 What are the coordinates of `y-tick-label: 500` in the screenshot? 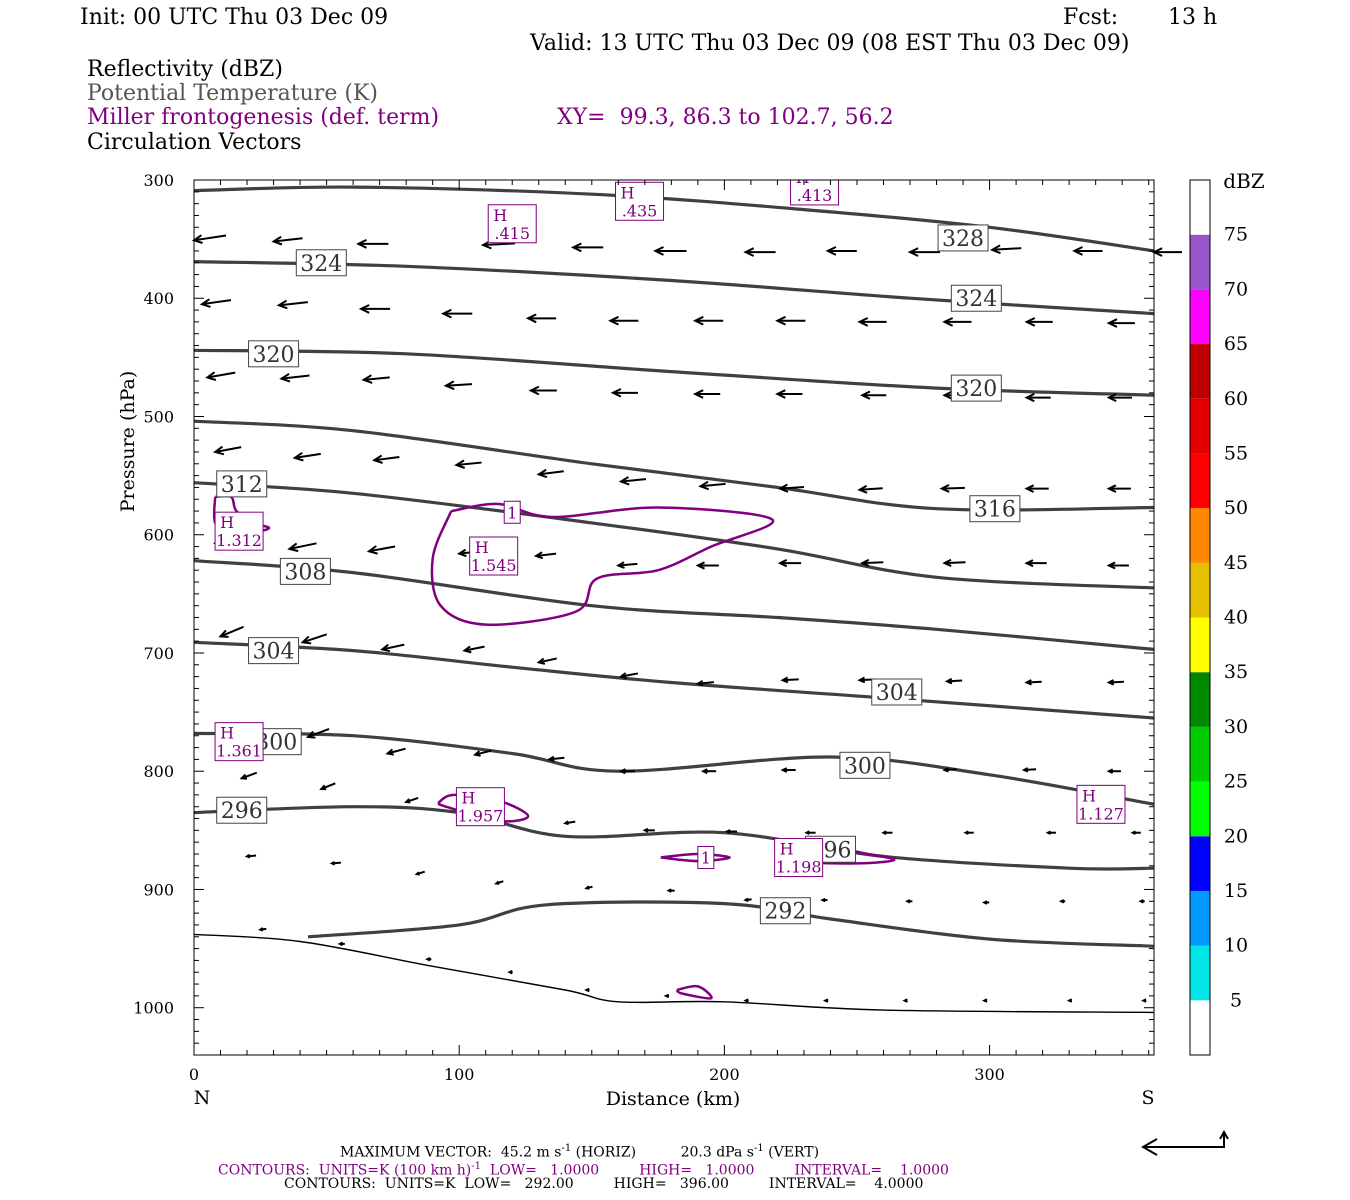 It's located at (158, 416).